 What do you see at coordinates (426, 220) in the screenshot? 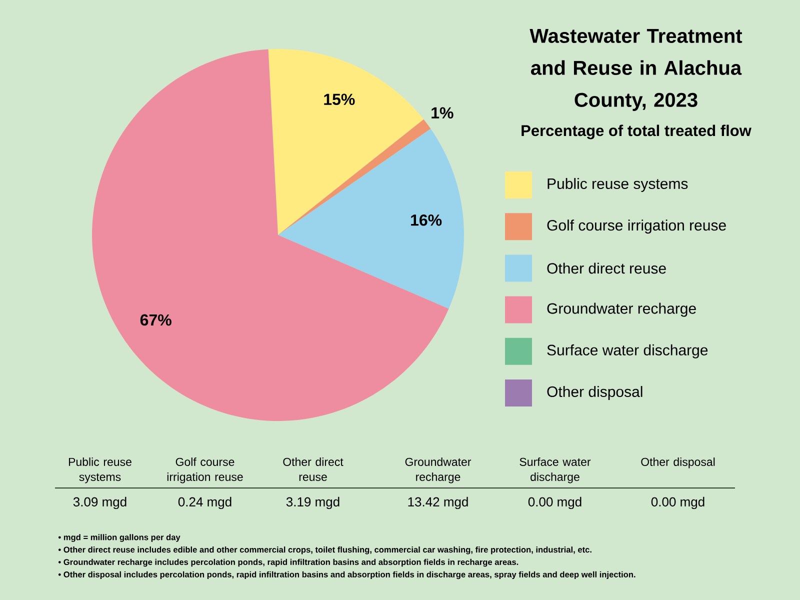
I see `data-label: 16%` at bounding box center [426, 220].